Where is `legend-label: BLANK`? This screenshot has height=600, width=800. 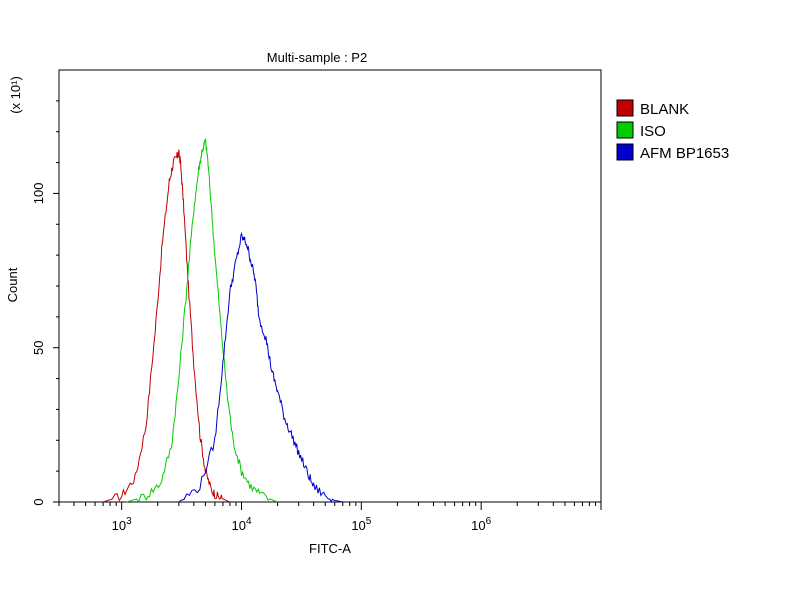
legend-label: BLANK is located at coordinates (664, 109).